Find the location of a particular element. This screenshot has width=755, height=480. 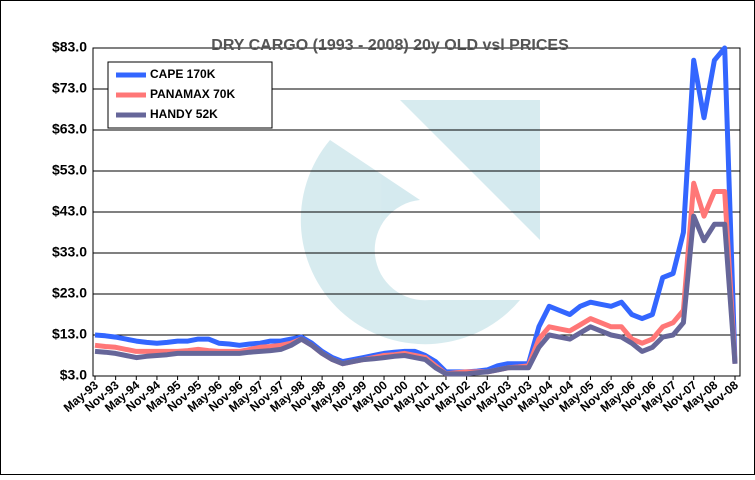

legend-label: PANAMAX 70K is located at coordinates (192, 94).